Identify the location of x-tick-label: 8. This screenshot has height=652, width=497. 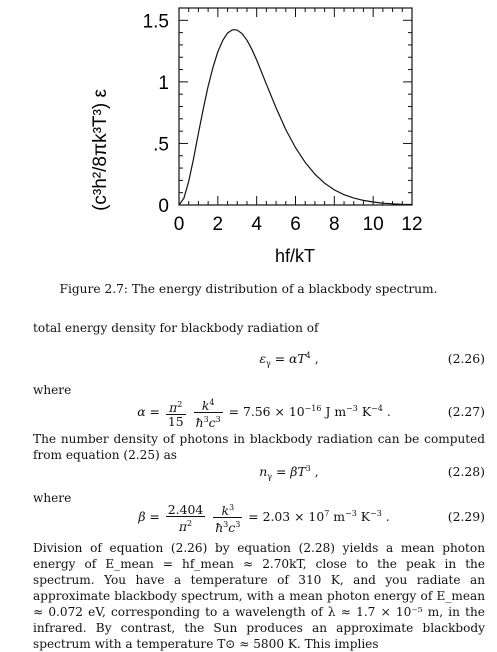
(334, 224).